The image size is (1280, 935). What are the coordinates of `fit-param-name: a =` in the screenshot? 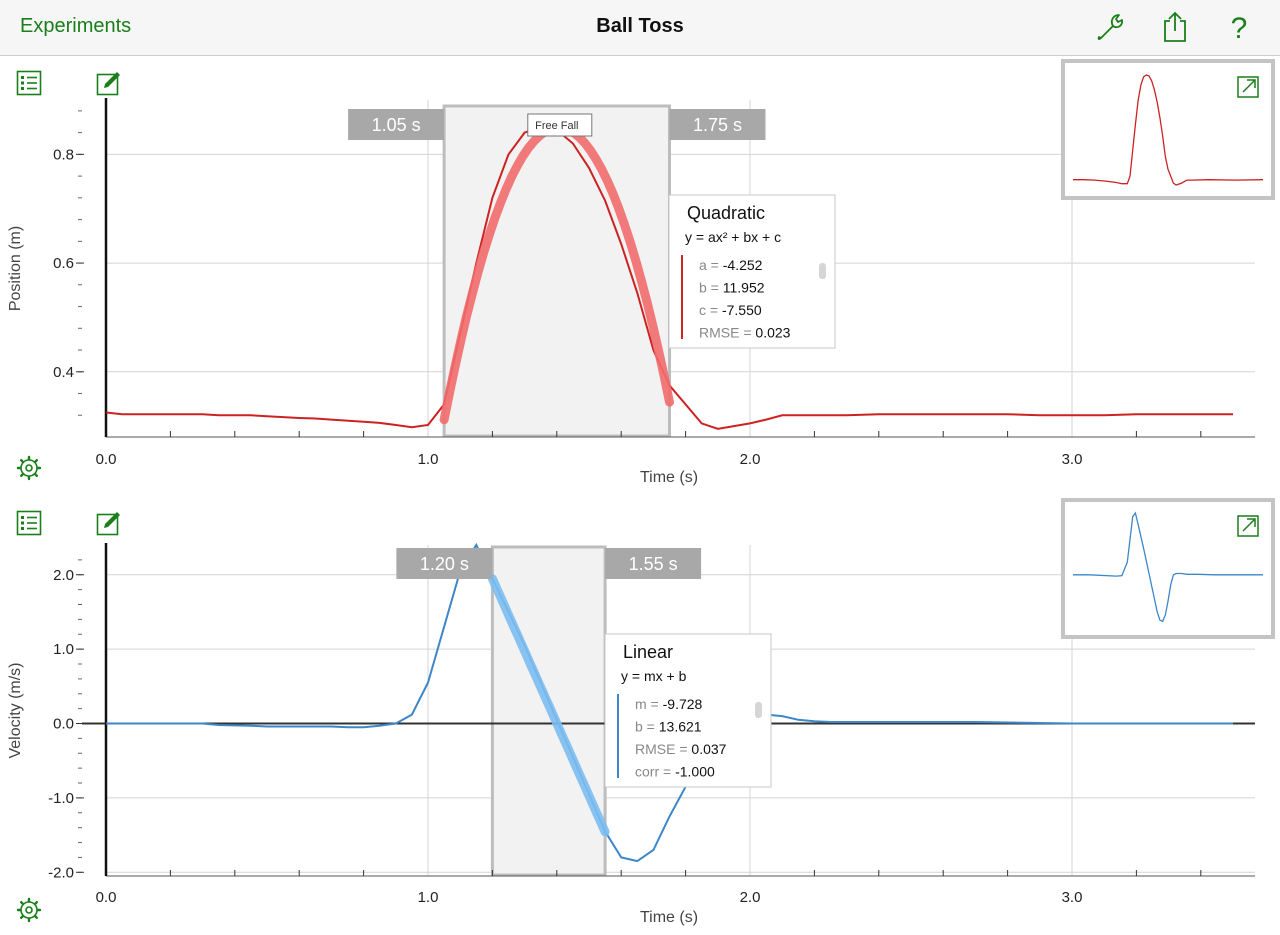 It's located at (711, 265).